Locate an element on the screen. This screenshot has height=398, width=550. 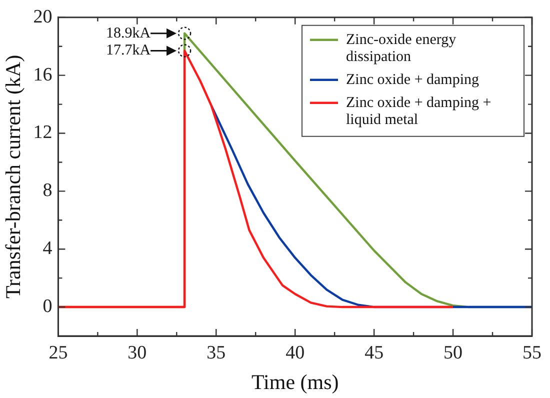
x-tick-label: 25 is located at coordinates (58, 353).